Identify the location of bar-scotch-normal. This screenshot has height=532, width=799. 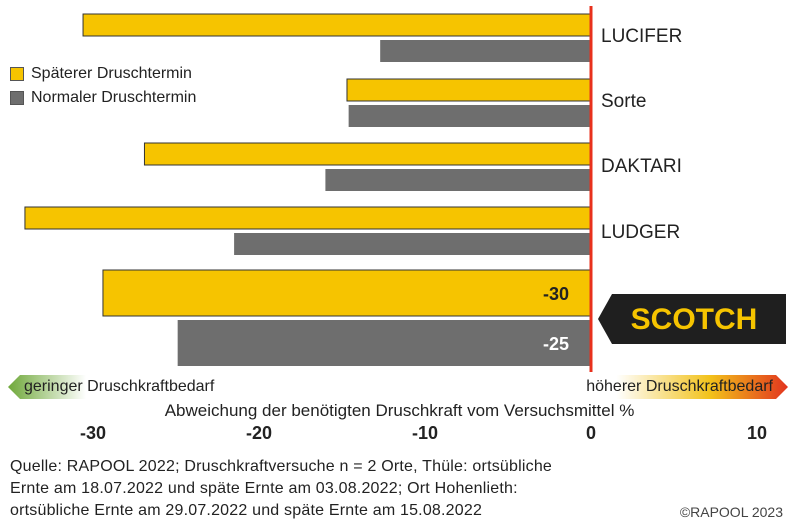
(384, 343).